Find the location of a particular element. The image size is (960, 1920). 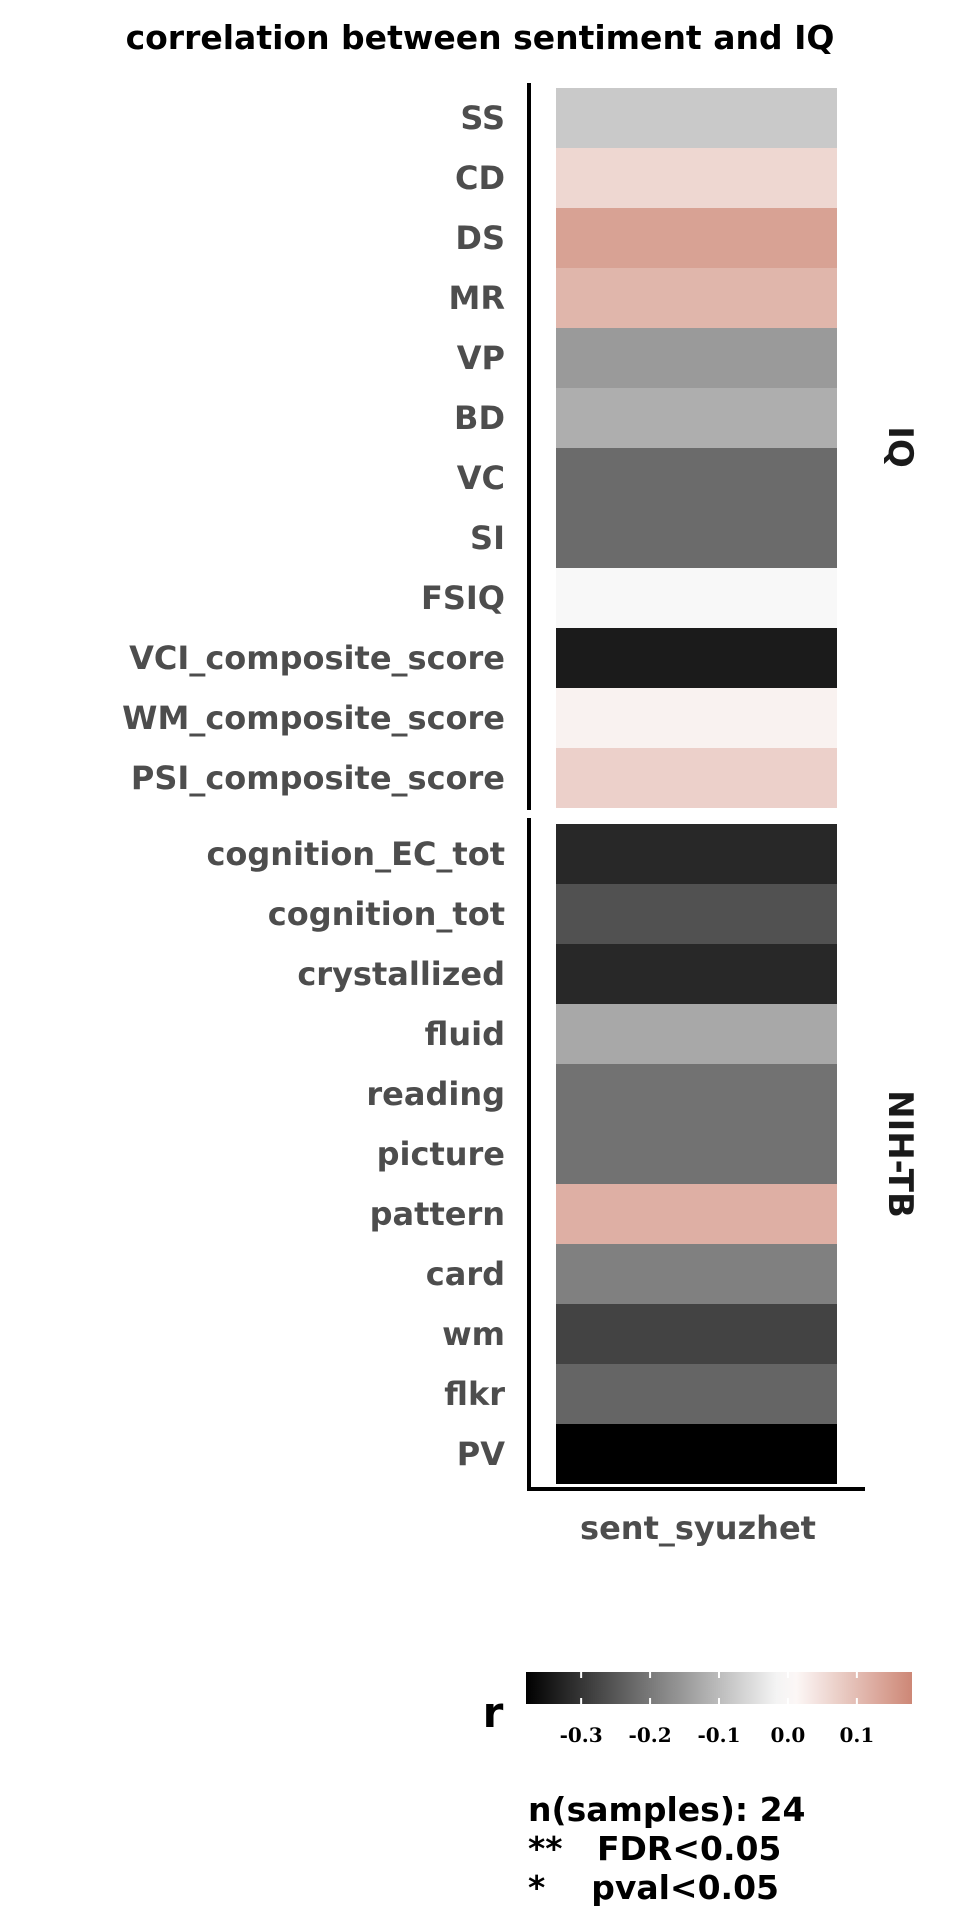

row-label: PV is located at coordinates (481, 1454).